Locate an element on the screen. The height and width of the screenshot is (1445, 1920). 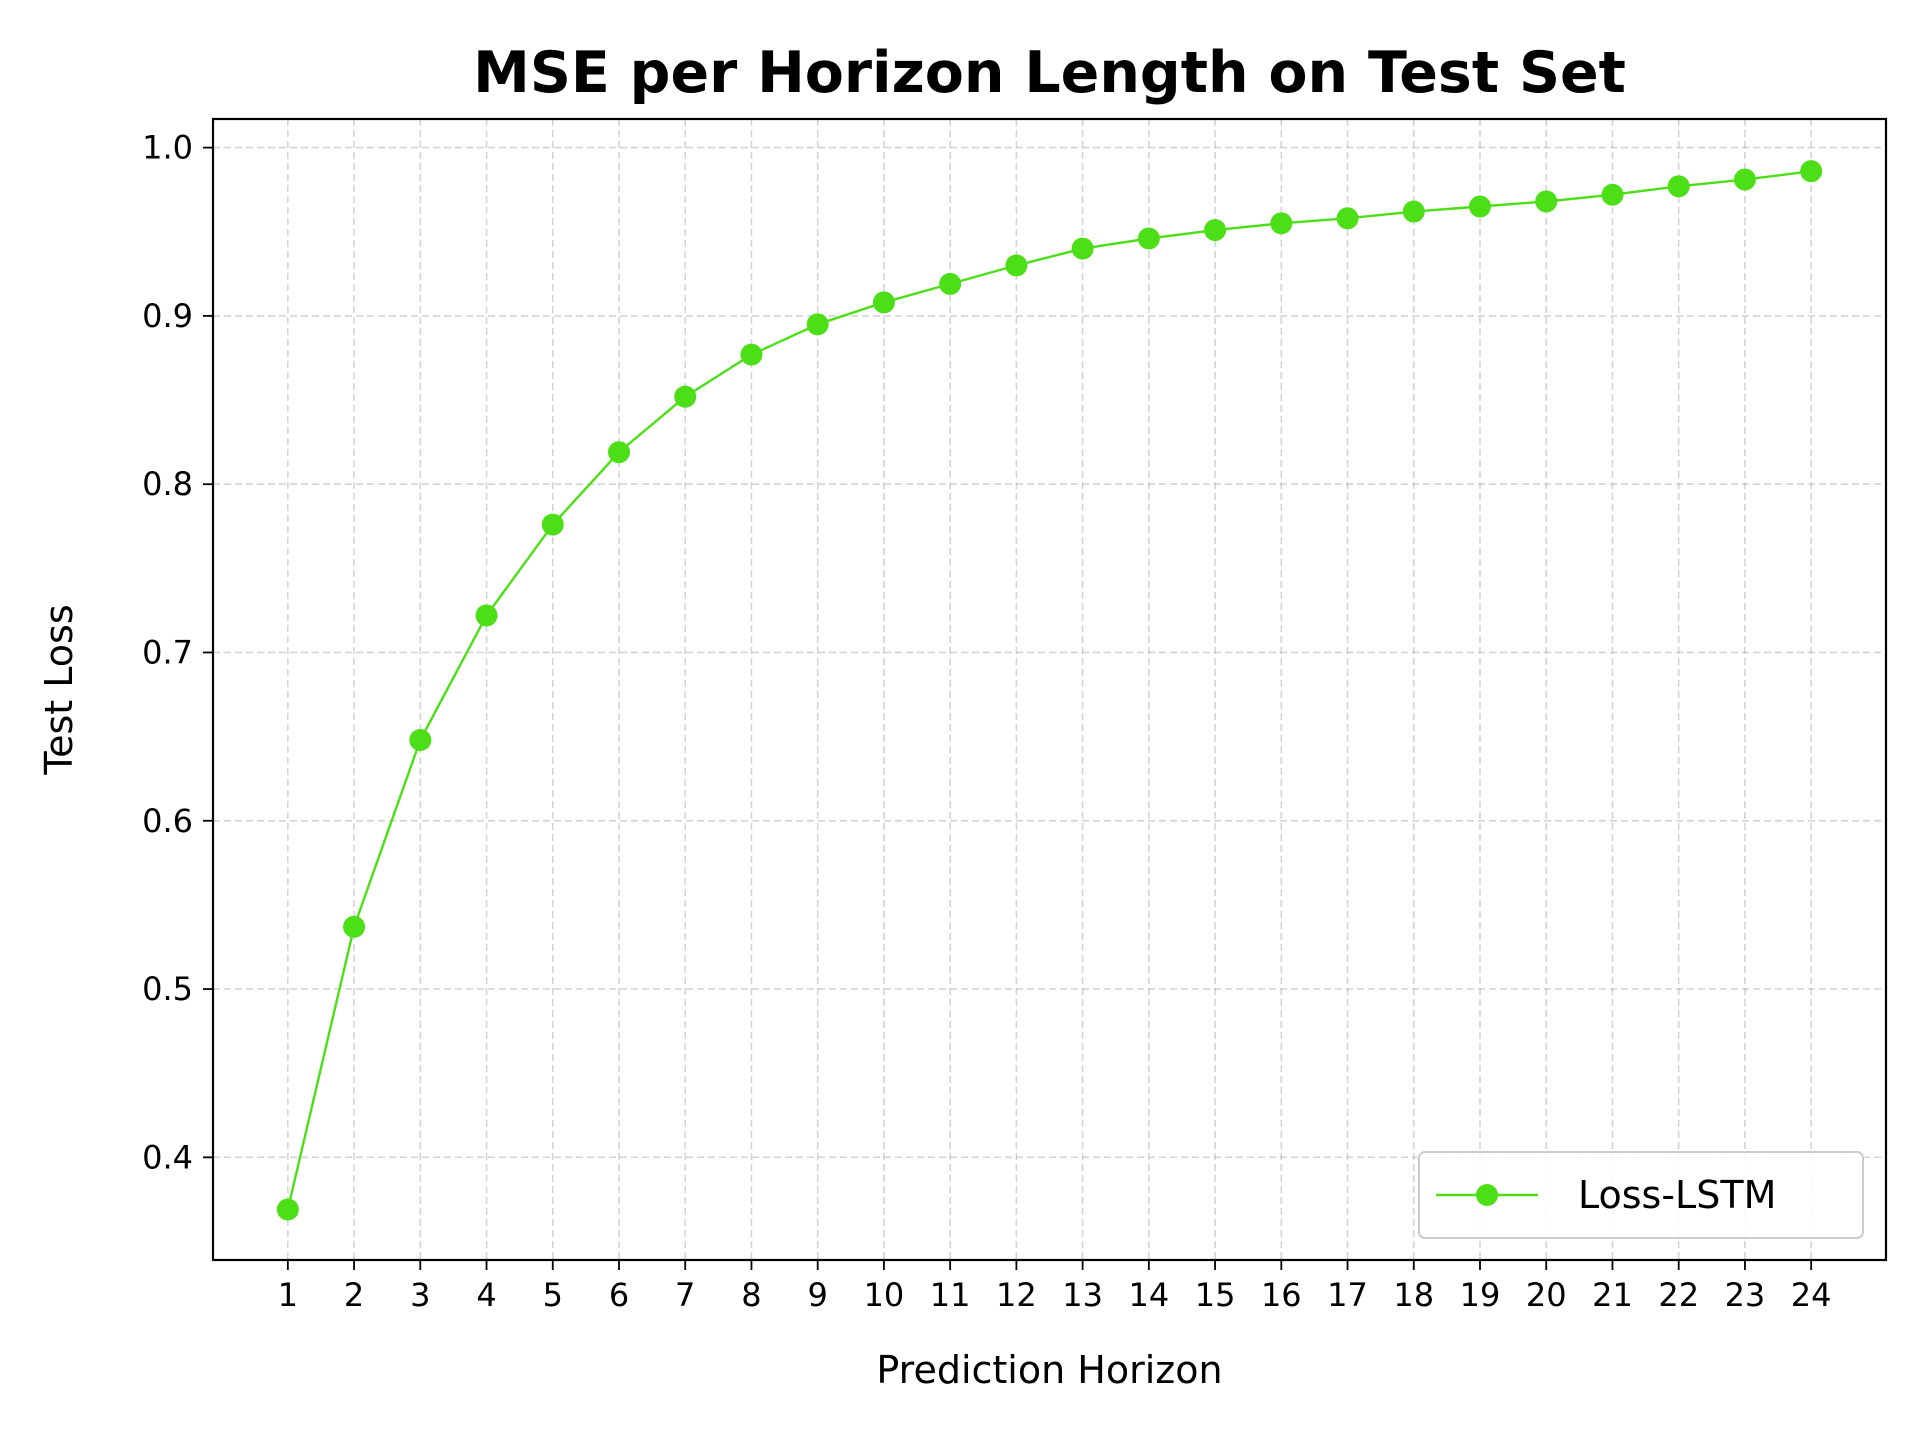
legend: Loss-LSTM is located at coordinates (1641, 1195).